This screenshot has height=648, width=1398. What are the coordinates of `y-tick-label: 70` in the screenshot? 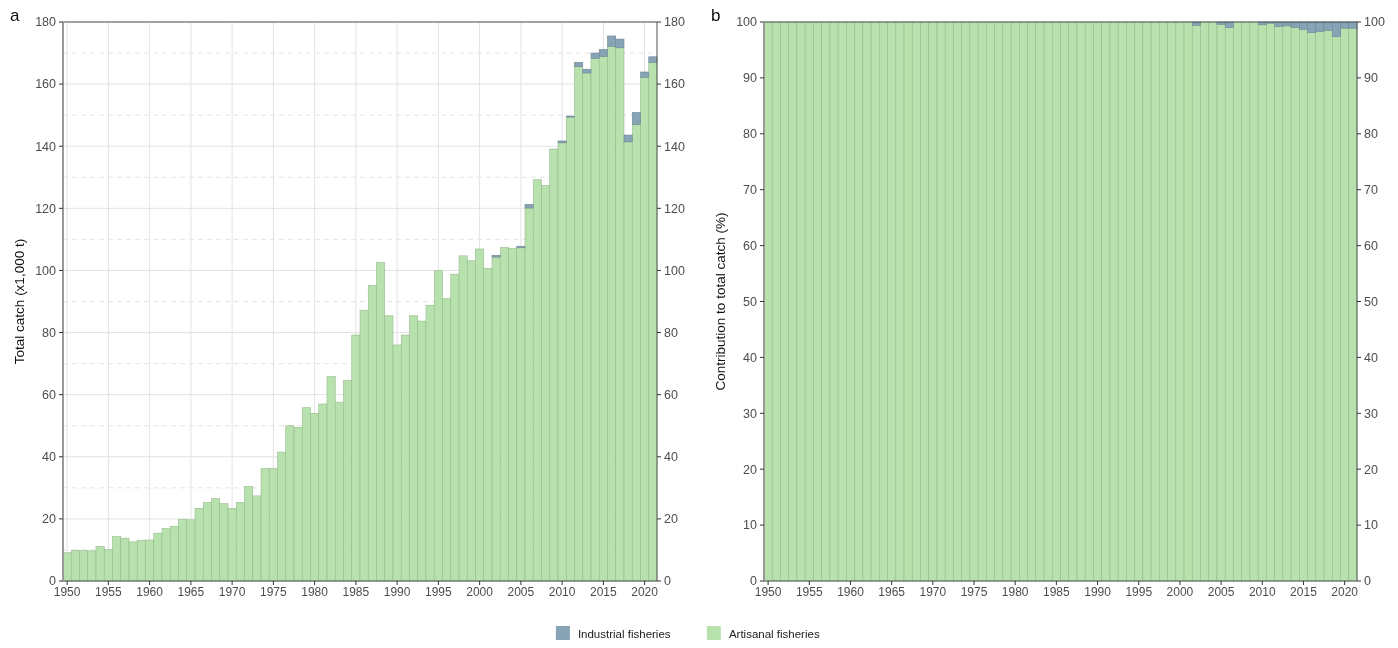 It's located at (750, 190).